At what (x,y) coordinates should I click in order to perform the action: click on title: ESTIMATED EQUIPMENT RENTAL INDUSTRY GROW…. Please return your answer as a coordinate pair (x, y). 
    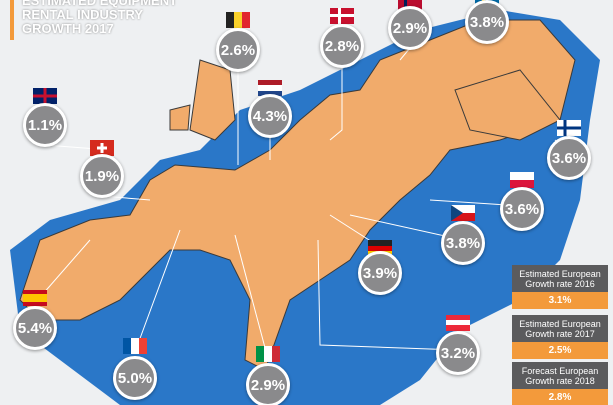
    Looking at the image, I should click on (99, 18).